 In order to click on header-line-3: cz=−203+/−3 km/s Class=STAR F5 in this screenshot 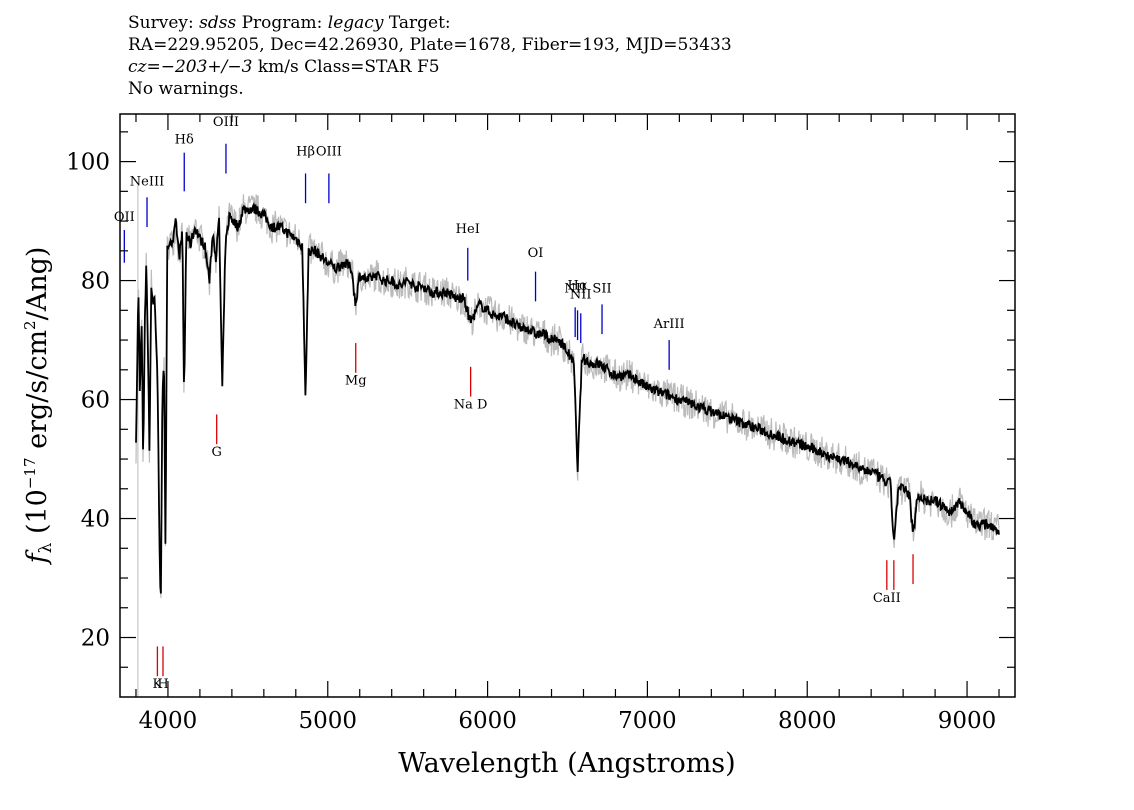, I will do `click(430, 67)`.